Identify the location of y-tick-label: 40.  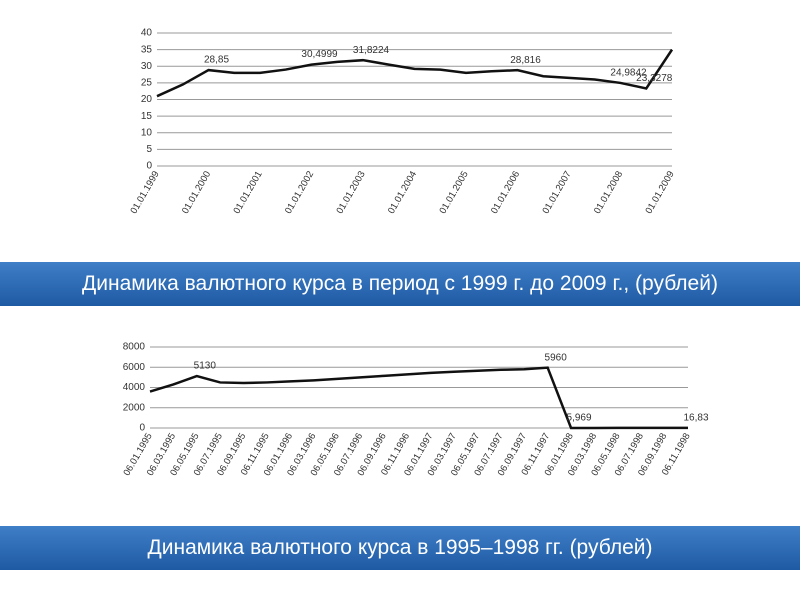
(147, 33).